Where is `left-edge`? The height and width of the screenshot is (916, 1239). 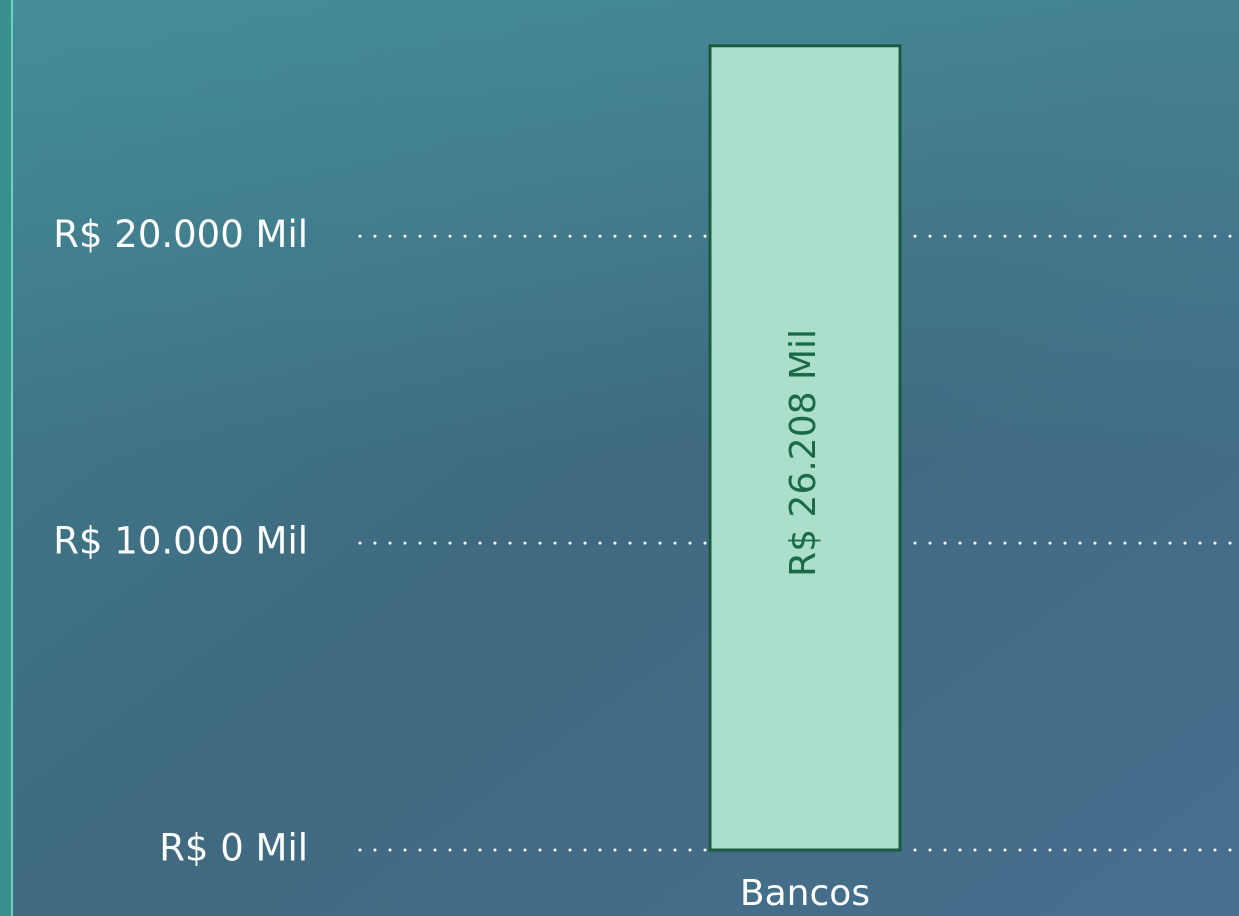
left-edge is located at coordinates (6, 458).